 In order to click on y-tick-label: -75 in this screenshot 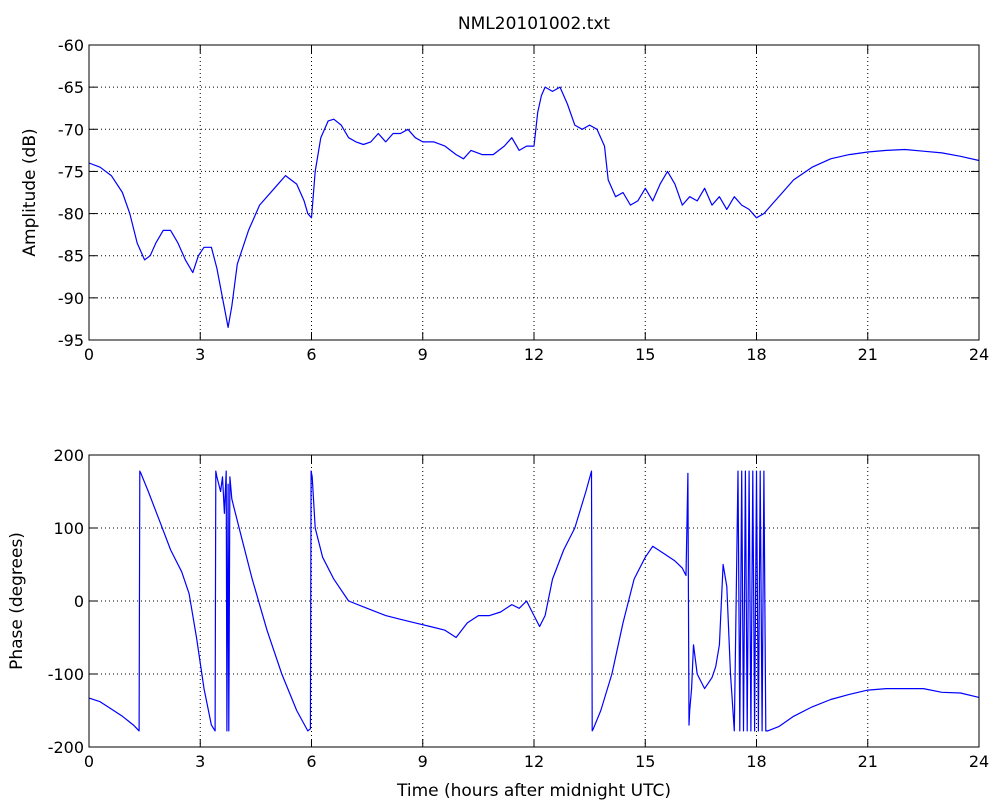, I will do `click(71, 171)`.